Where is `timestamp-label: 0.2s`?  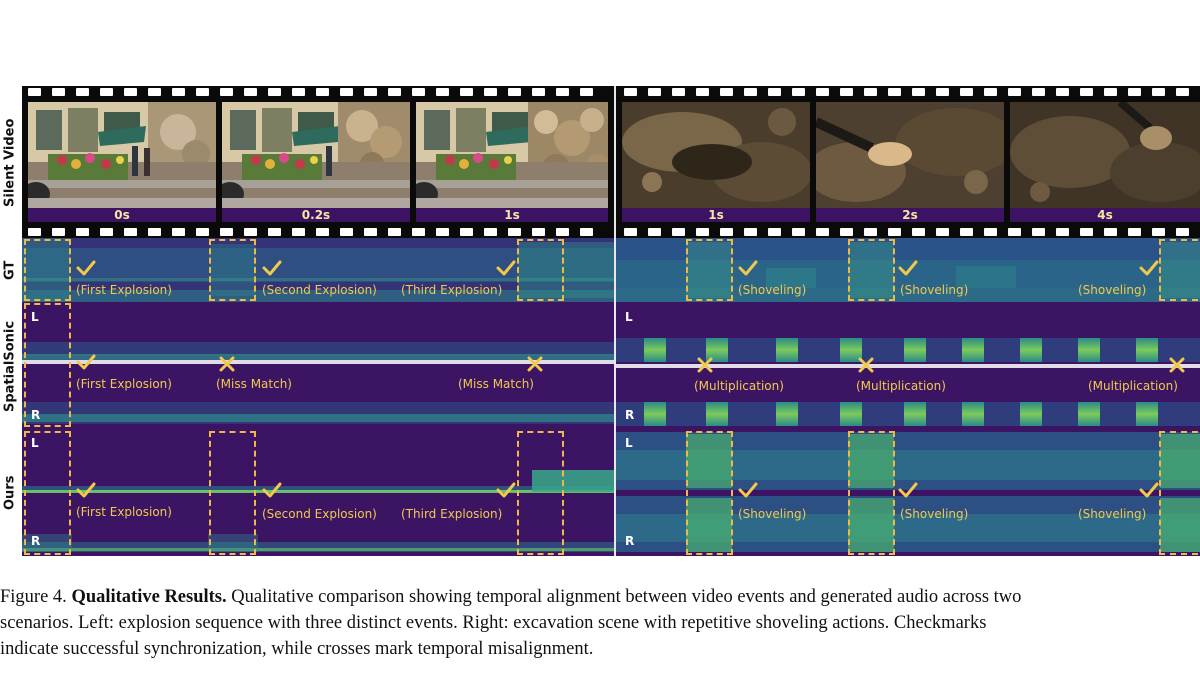
timestamp-label: 0.2s is located at coordinates (316, 215).